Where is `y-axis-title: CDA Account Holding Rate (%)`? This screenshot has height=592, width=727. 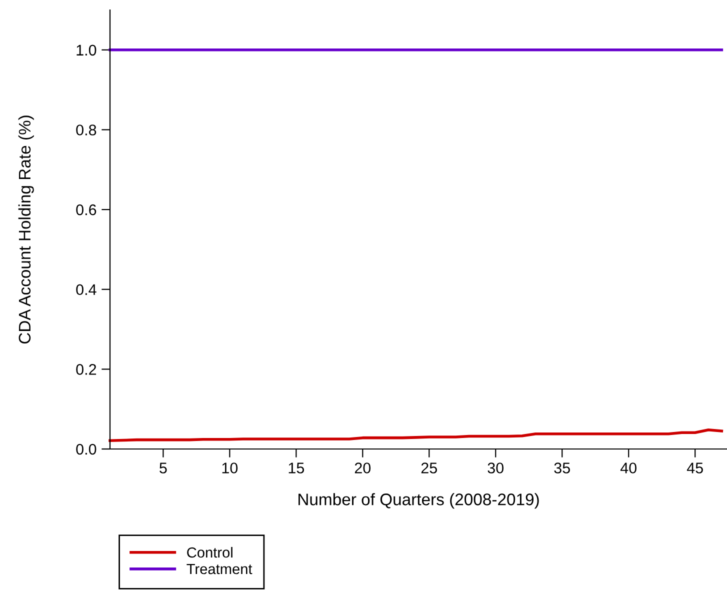 y-axis-title: CDA Account Holding Rate (%) is located at coordinates (26, 230).